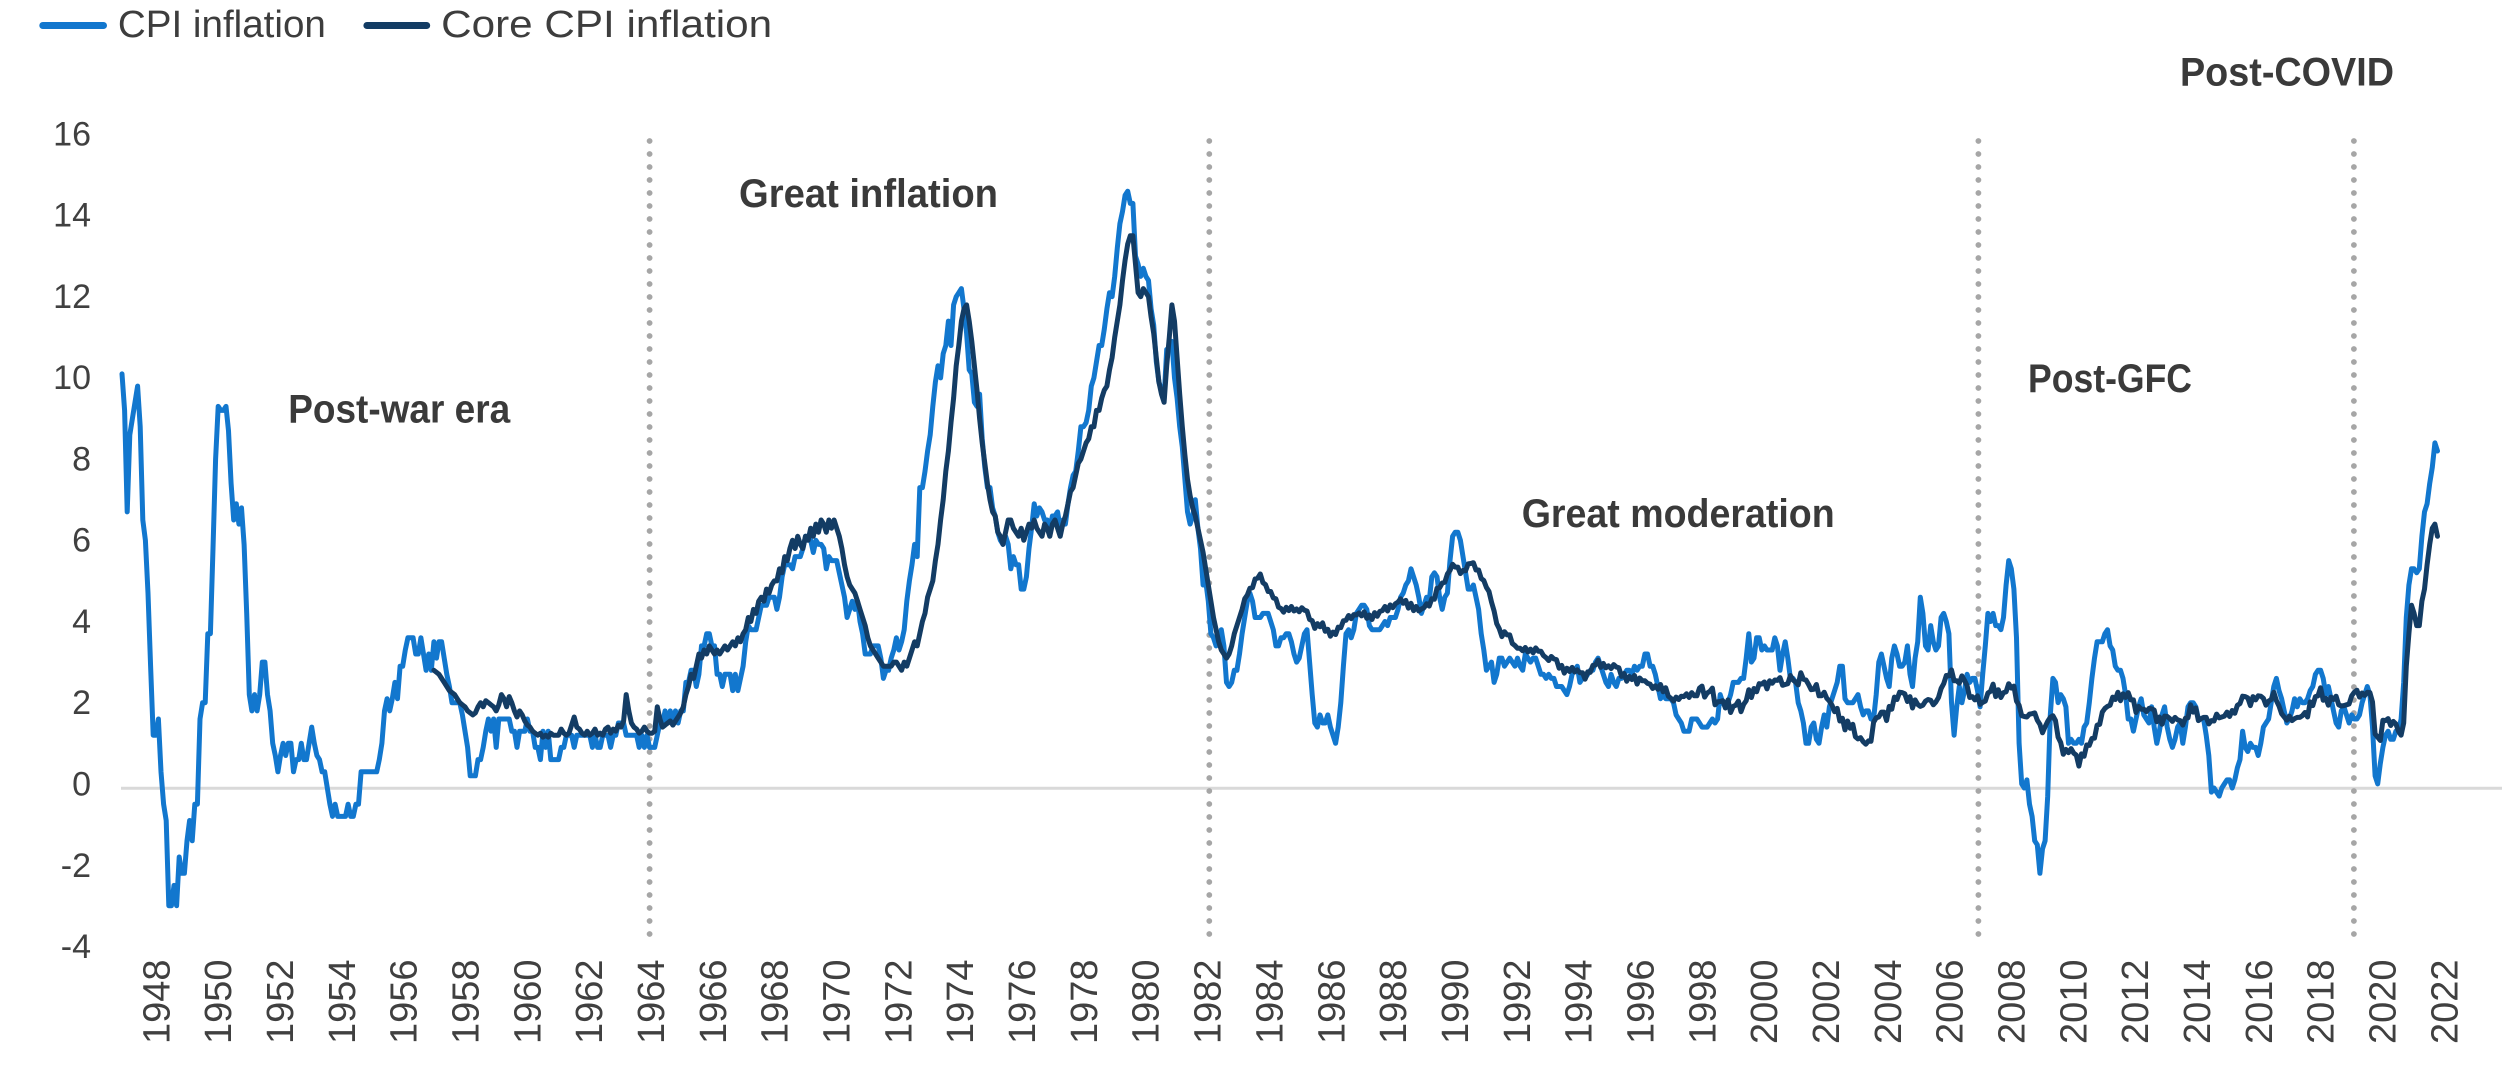  Describe the element at coordinates (2110, 379) in the screenshot. I see `svg-text: Post-GFC` at that location.